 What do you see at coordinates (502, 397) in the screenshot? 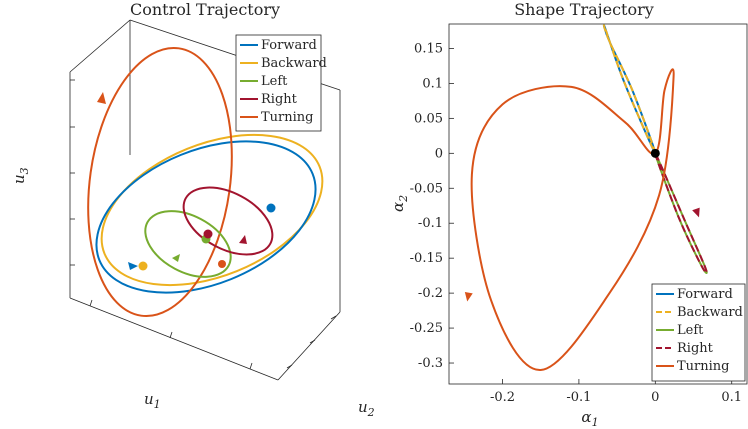
I see `x-tick-label: -0.2` at bounding box center [502, 397].